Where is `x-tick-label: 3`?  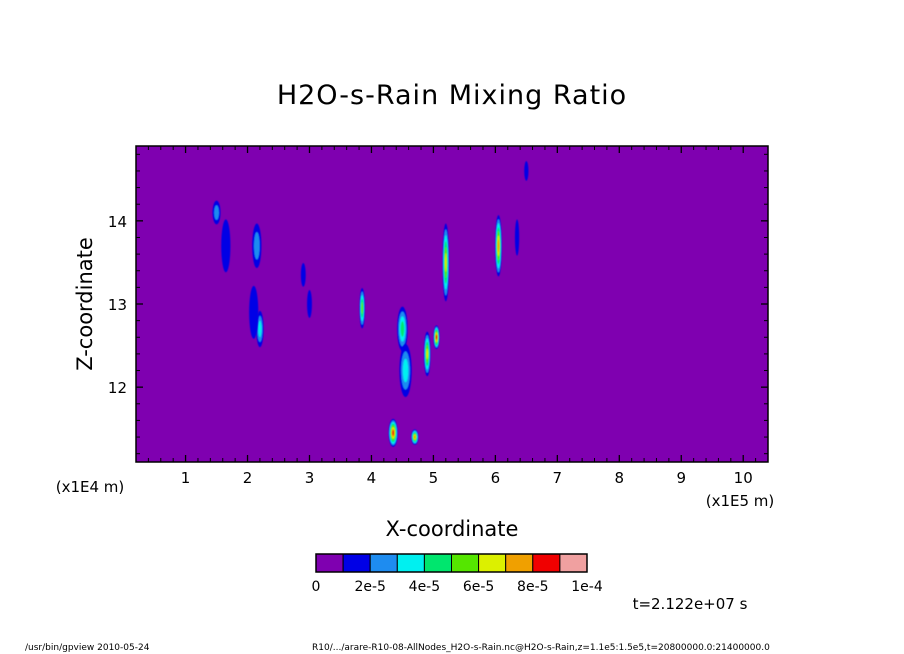 x-tick-label: 3 is located at coordinates (310, 478).